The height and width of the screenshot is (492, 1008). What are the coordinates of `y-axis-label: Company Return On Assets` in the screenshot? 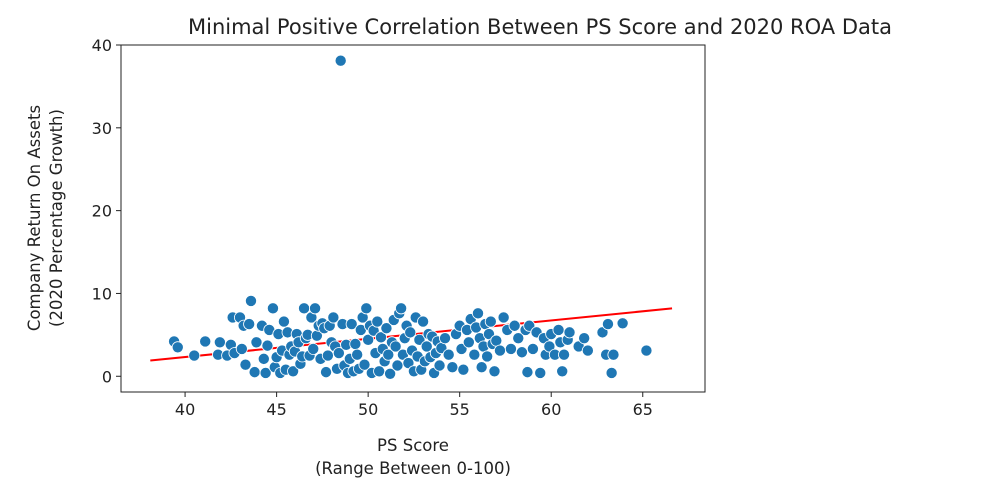 It's located at (34, 218).